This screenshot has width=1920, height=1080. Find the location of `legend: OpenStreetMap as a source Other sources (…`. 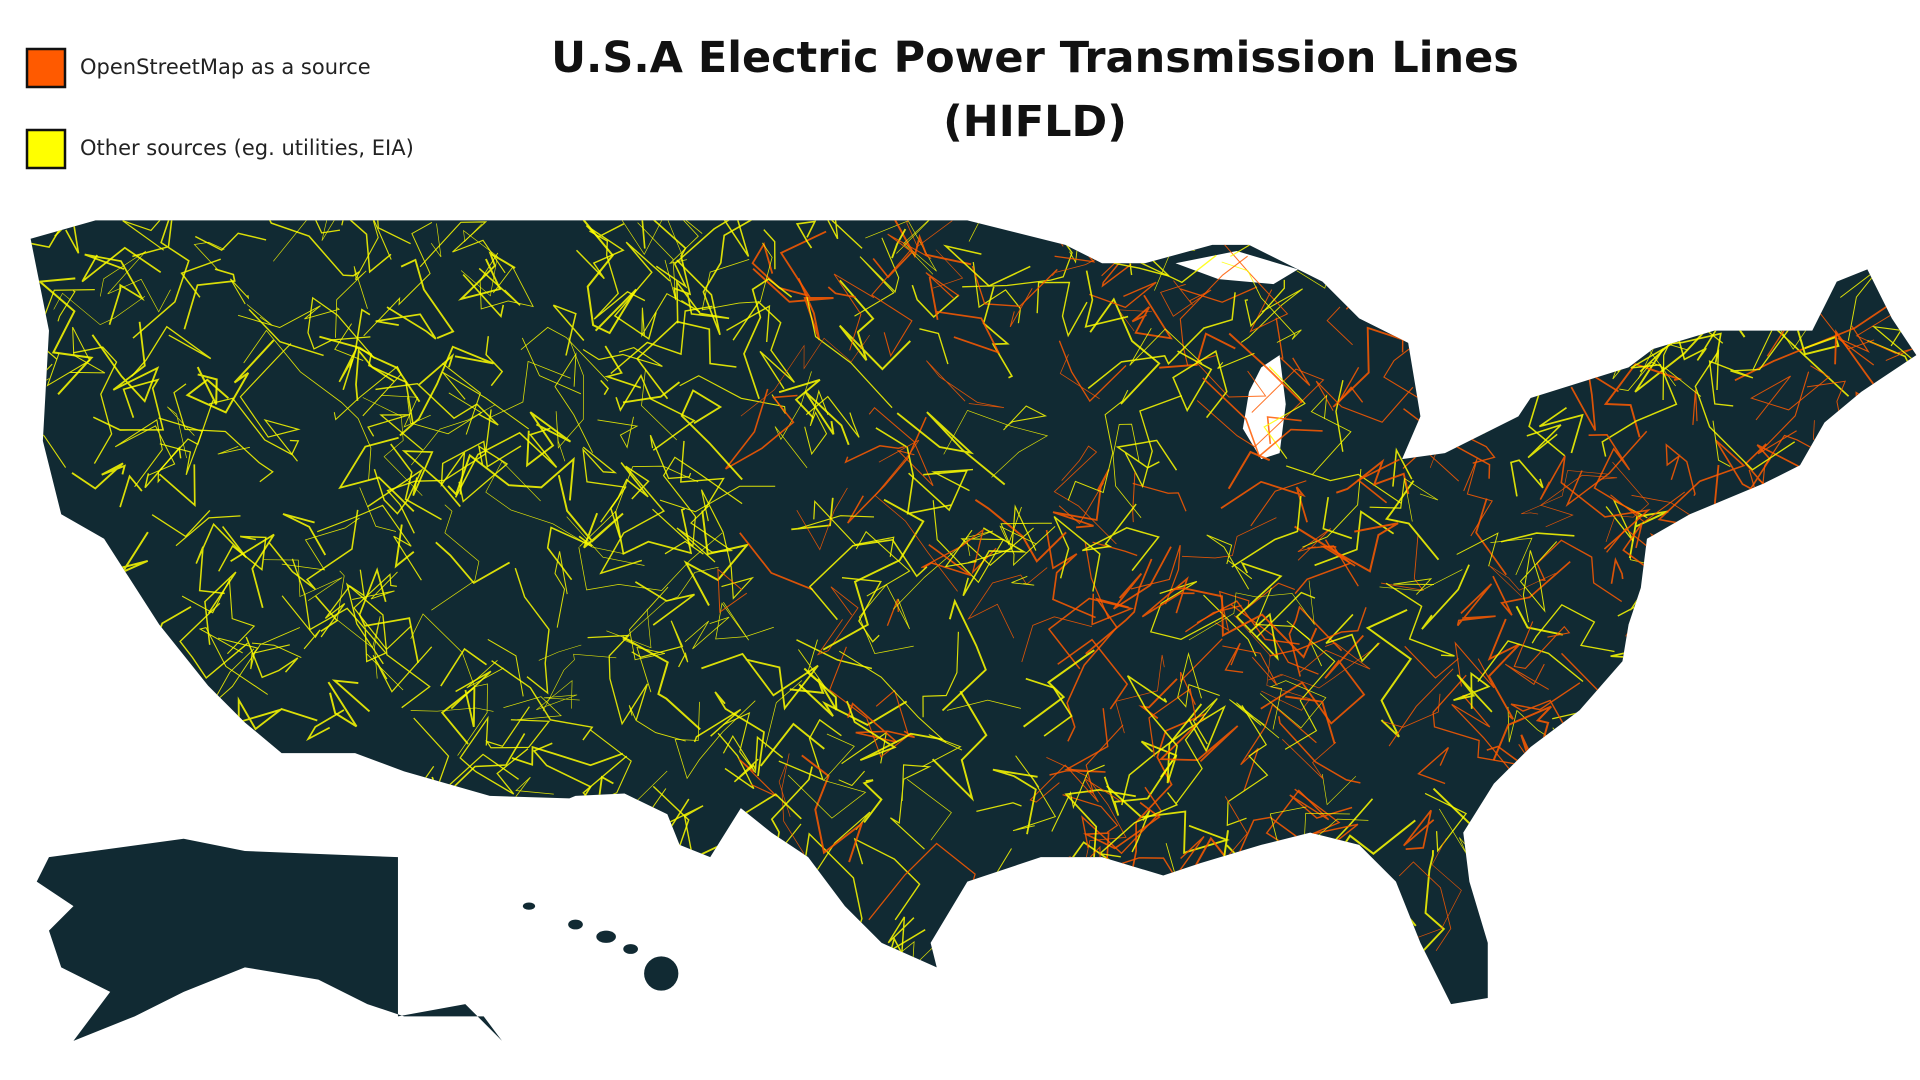

legend: OpenStreetMap as a source Other sources (… is located at coordinates (219, 108).